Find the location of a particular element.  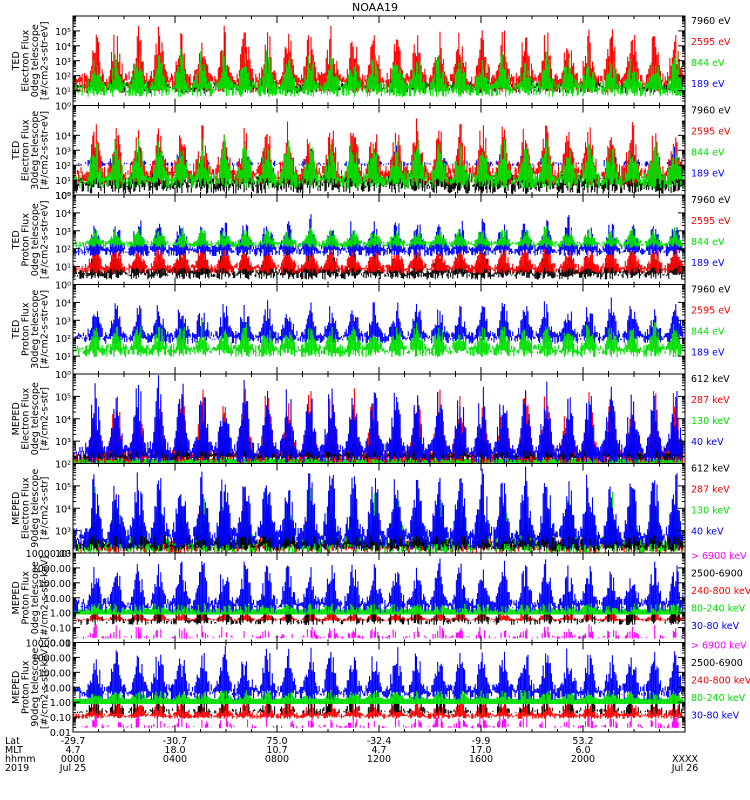

y-tick-label: 100.00 is located at coordinates (54, 584).